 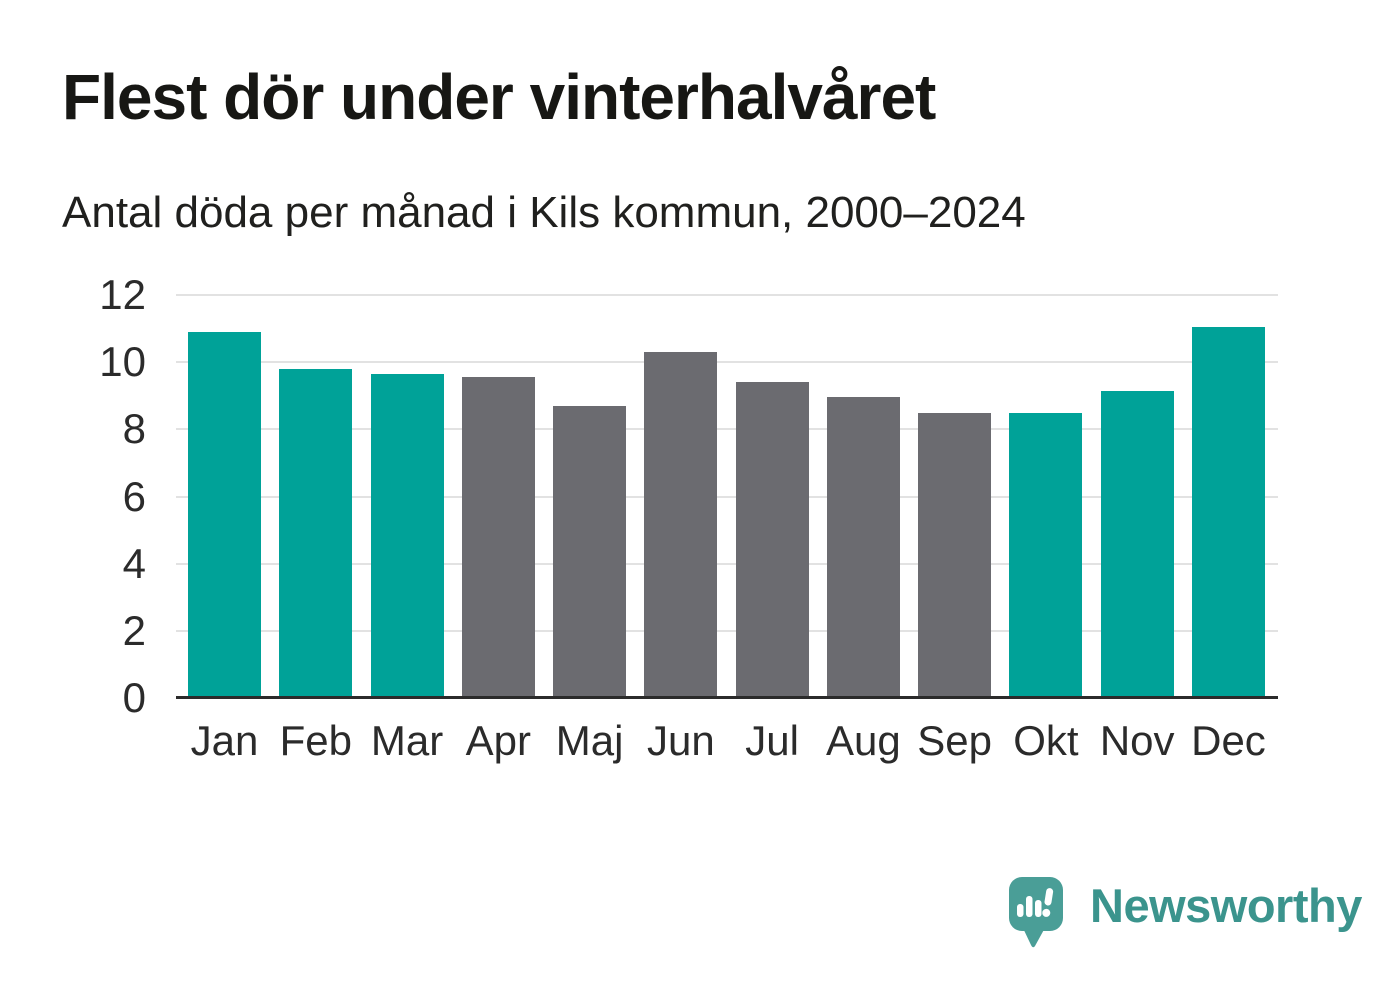 I want to click on x-tick-label-feb: Feb, so click(x=315, y=740).